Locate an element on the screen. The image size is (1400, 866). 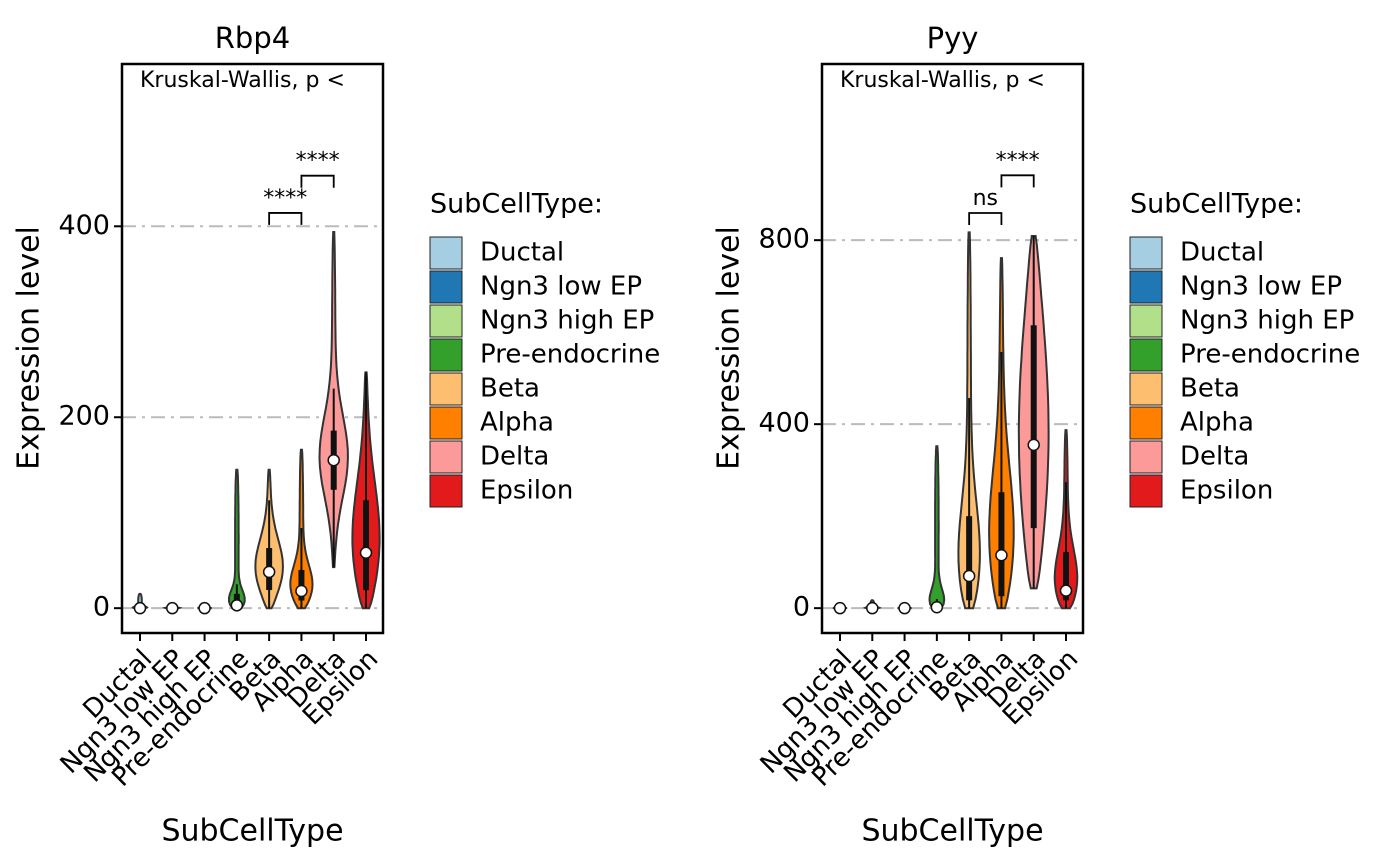
significance-label: ns is located at coordinates (985, 198).